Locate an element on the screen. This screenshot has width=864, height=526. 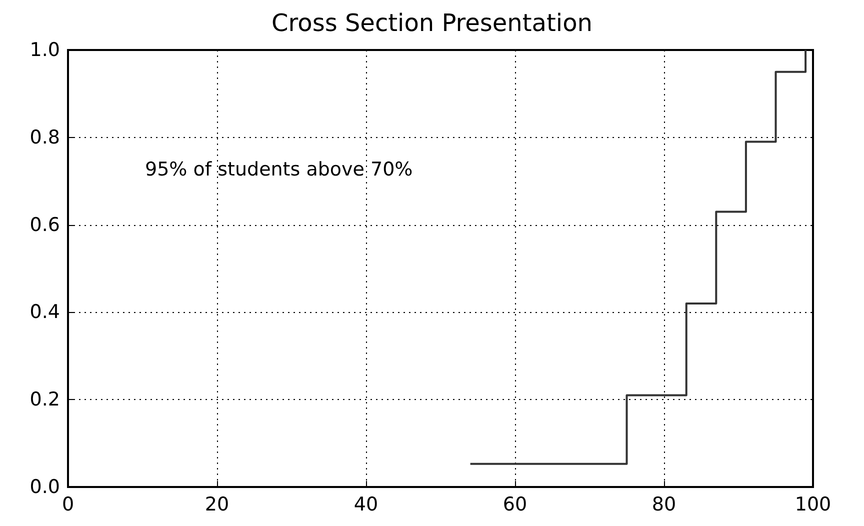
y-tick-label: 0.6 is located at coordinates (45, 225).